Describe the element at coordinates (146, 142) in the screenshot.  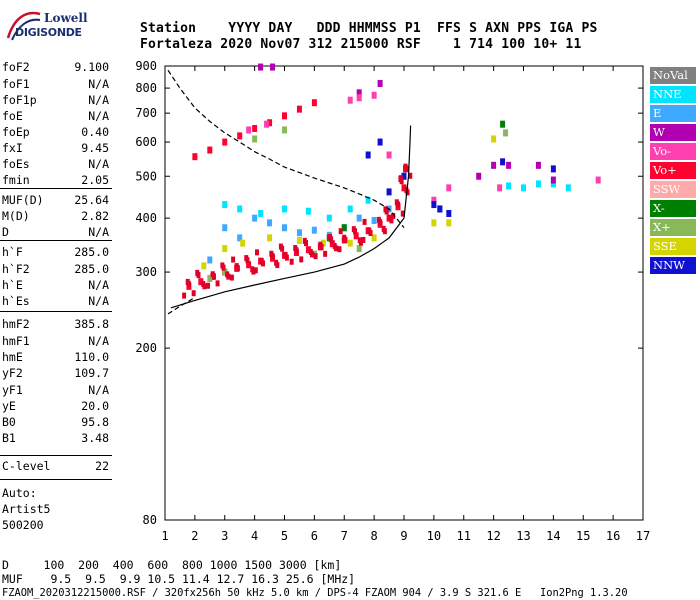
I see `y-tick-label: 600` at that location.